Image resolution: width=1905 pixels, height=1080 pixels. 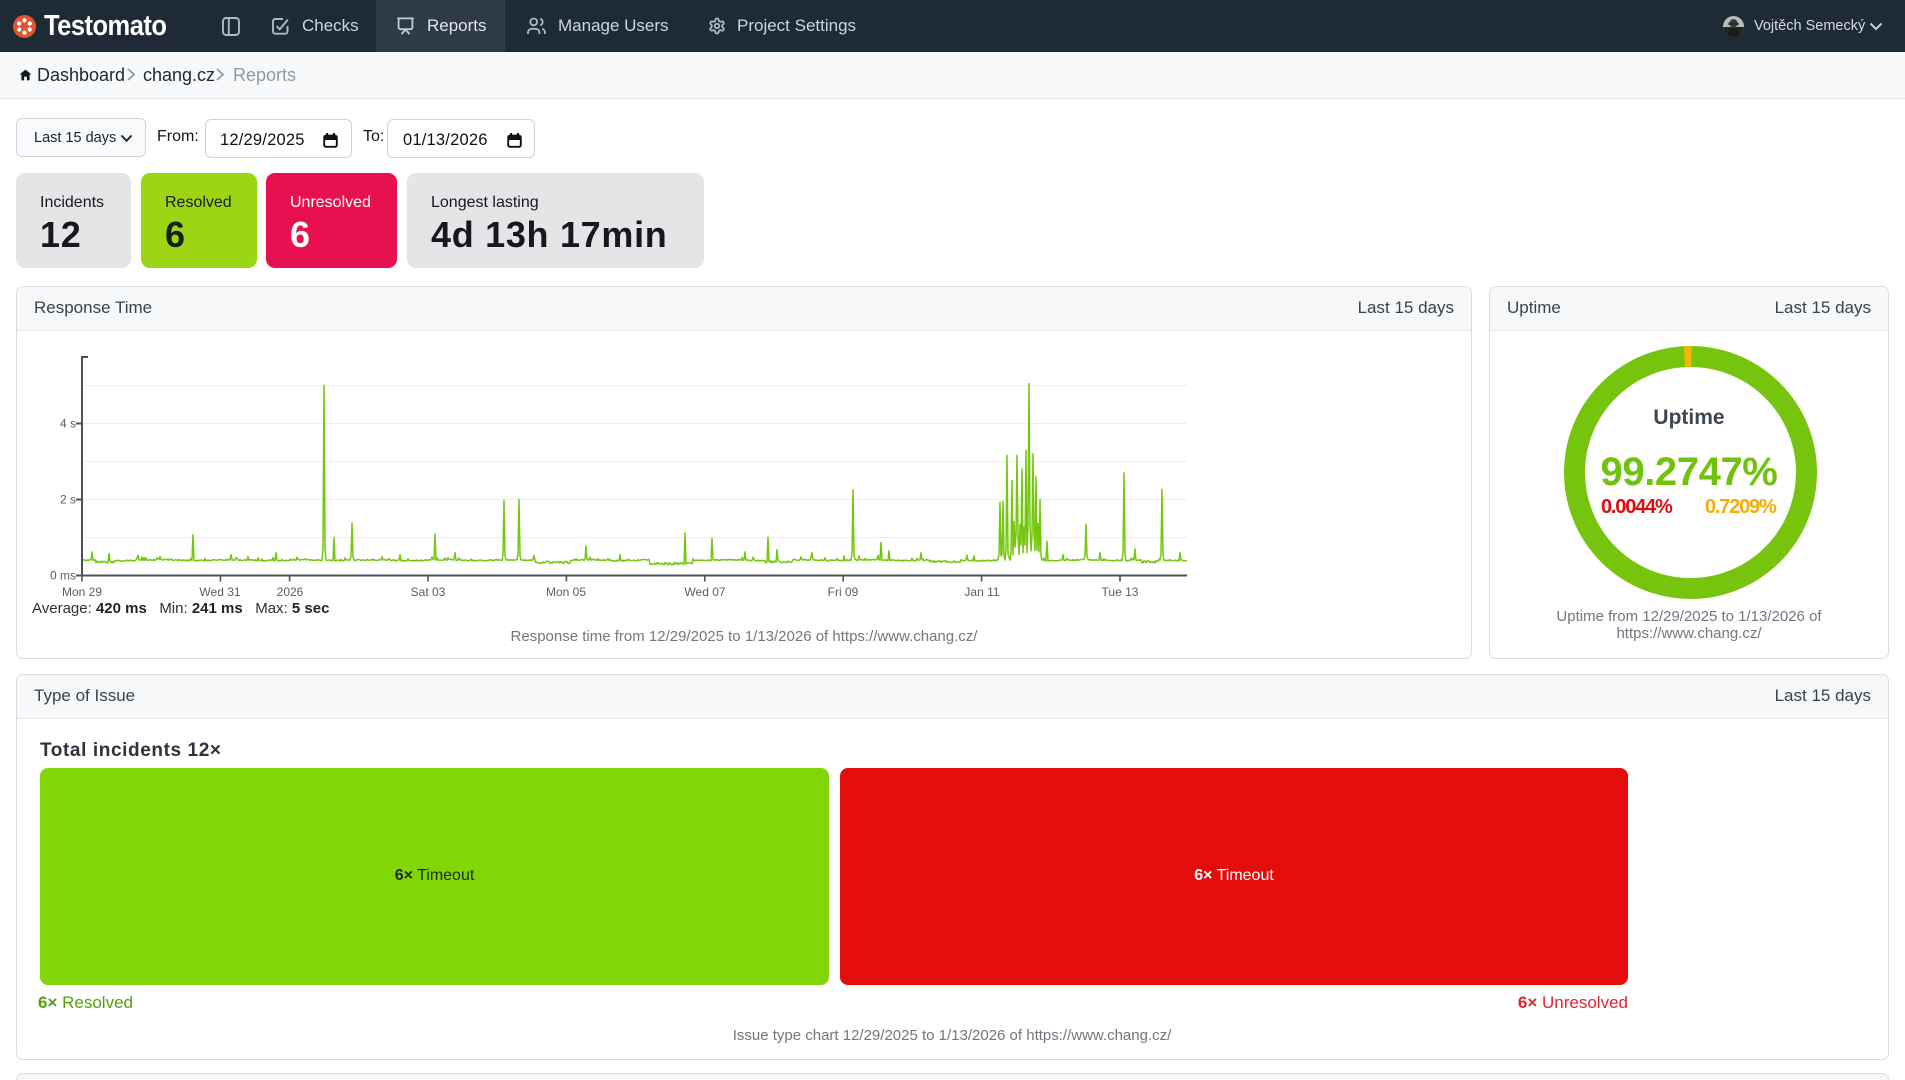 I want to click on svg-text: Fri 09, so click(x=843, y=592).